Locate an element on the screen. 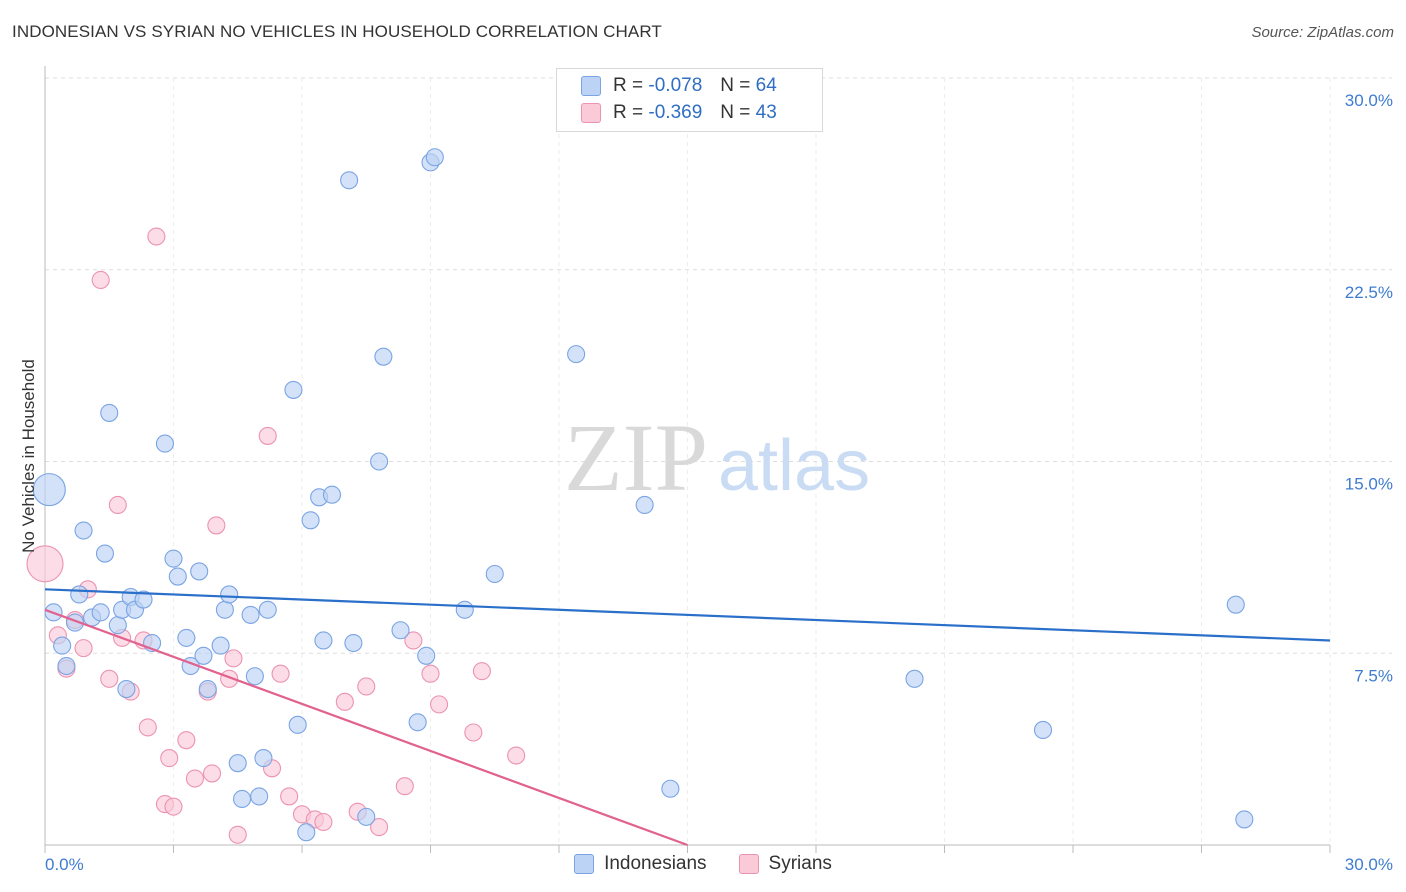 This screenshot has height=892, width=1406. n-value: 64 is located at coordinates (766, 85).